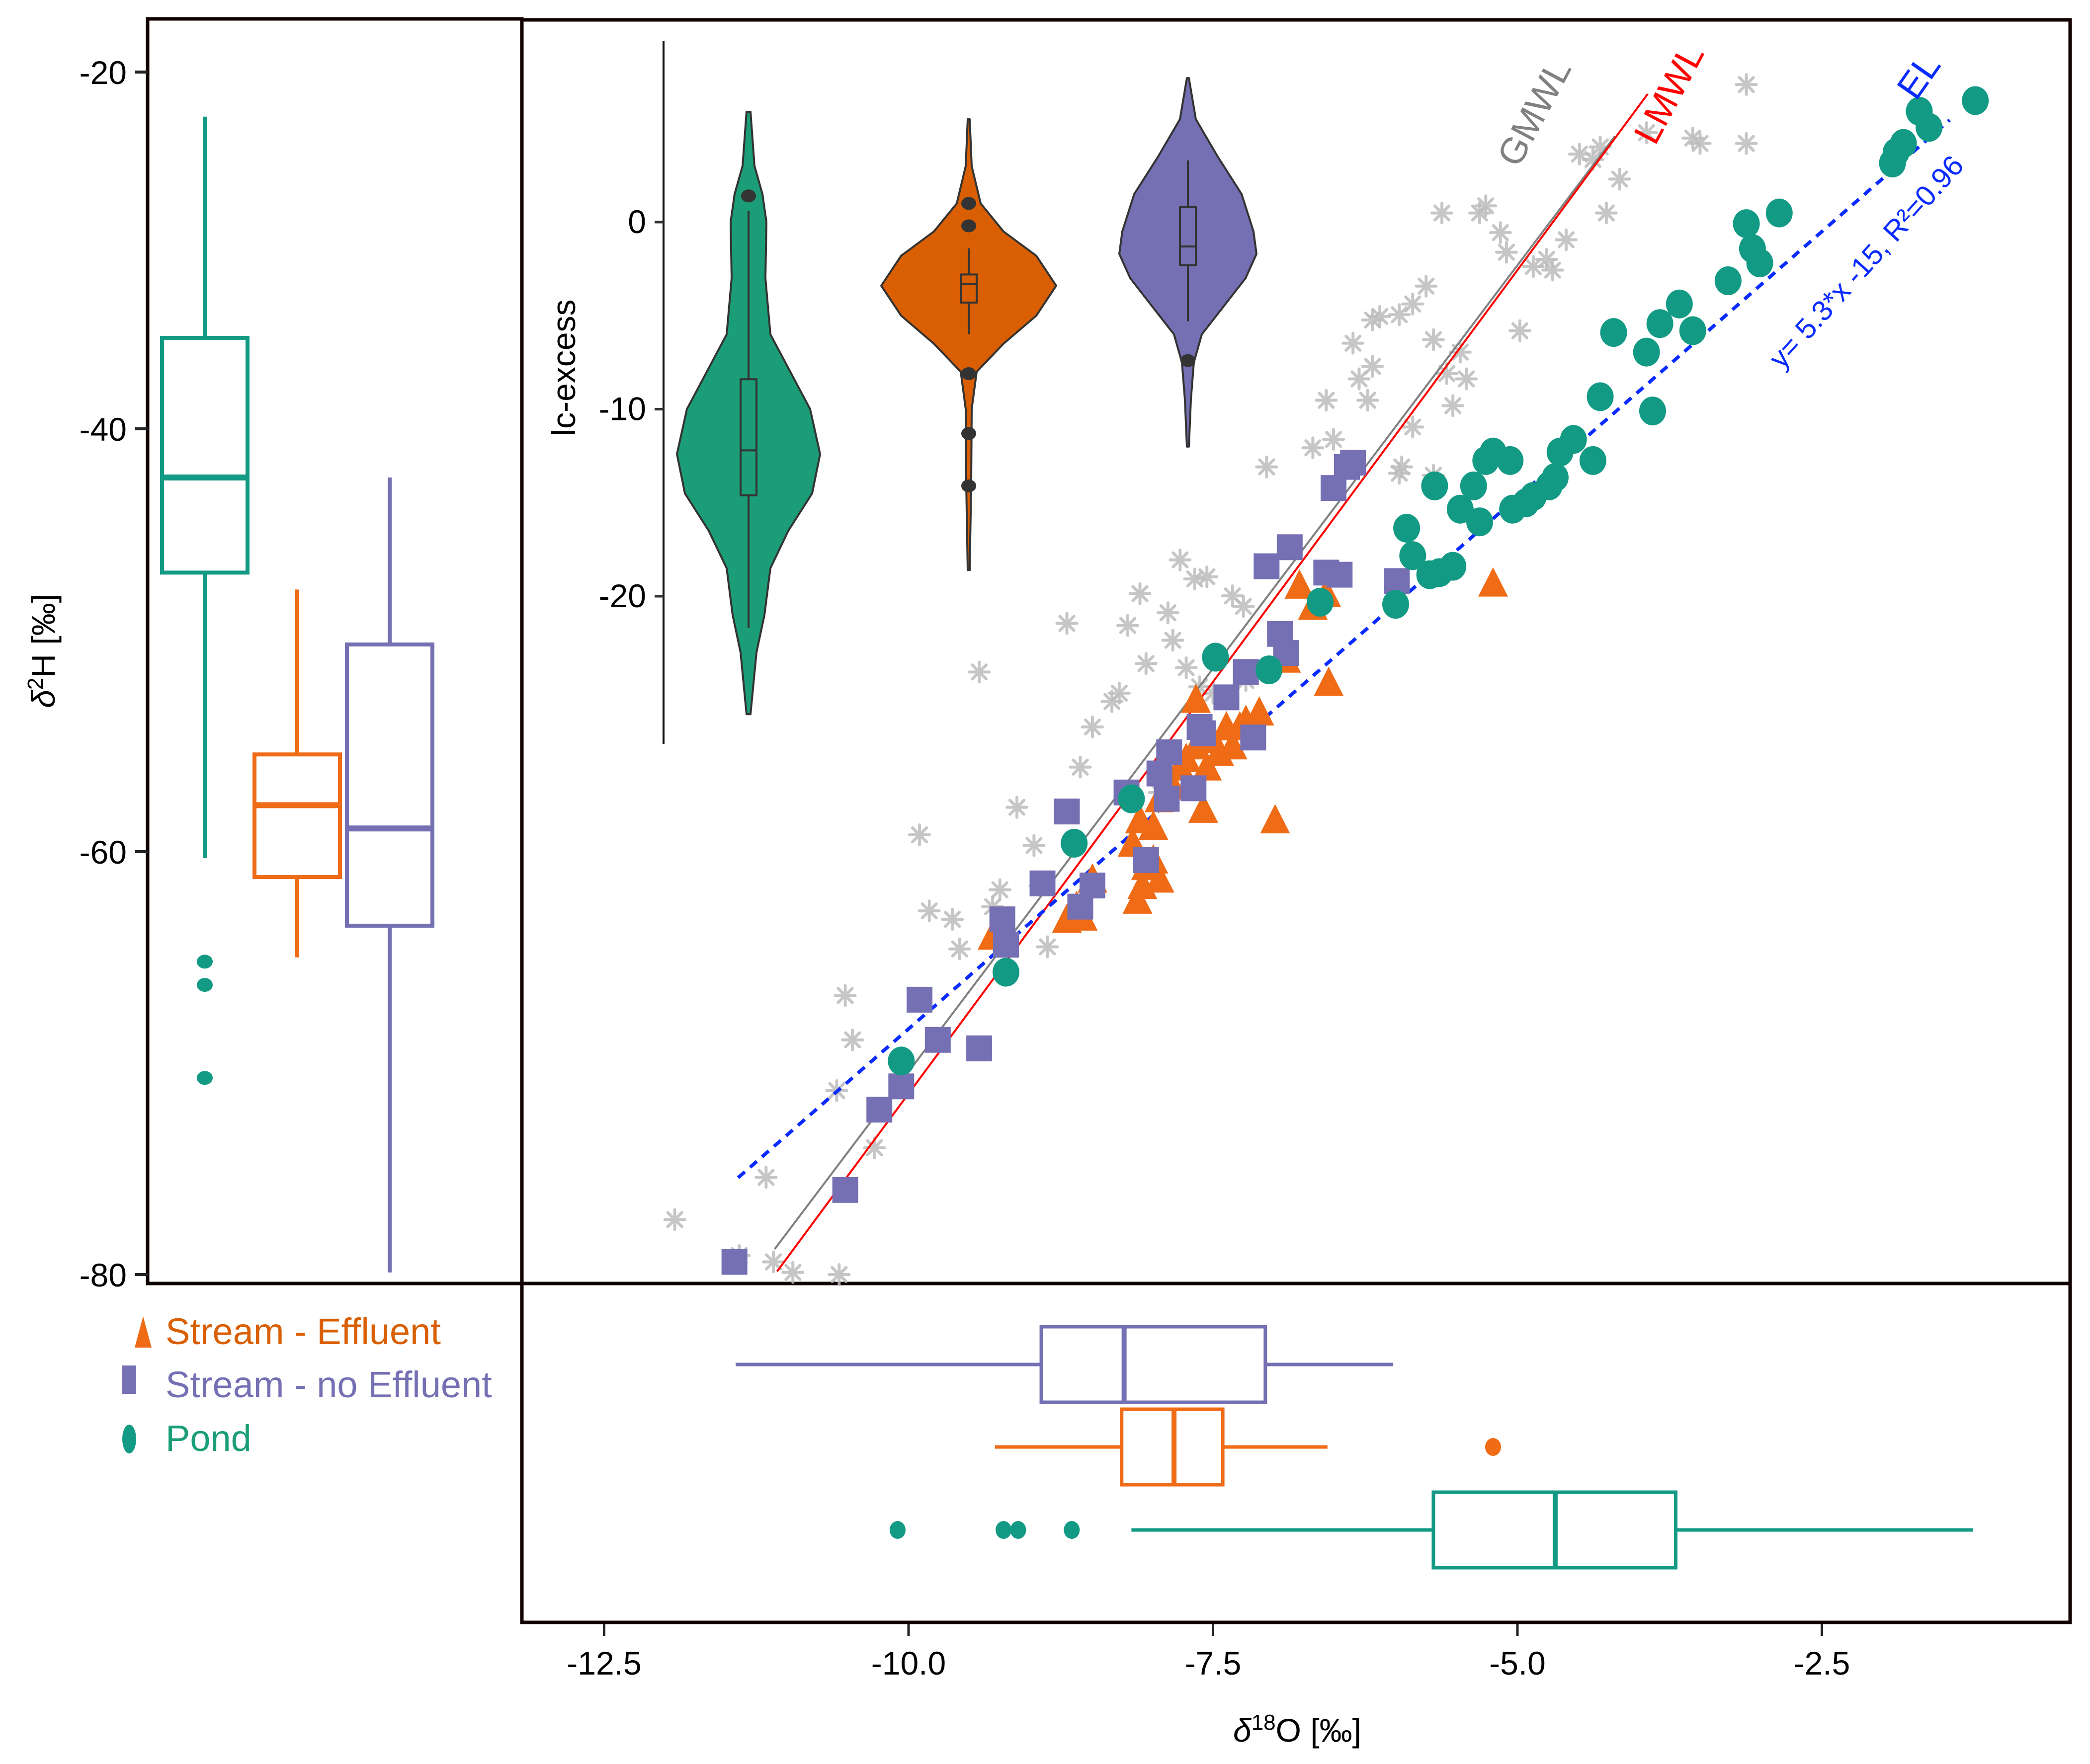 Image resolution: width=2090 pixels, height=1764 pixels. Describe the element at coordinates (1297, 1729) in the screenshot. I see `x-axis-title: δ18O [‰]` at that location.